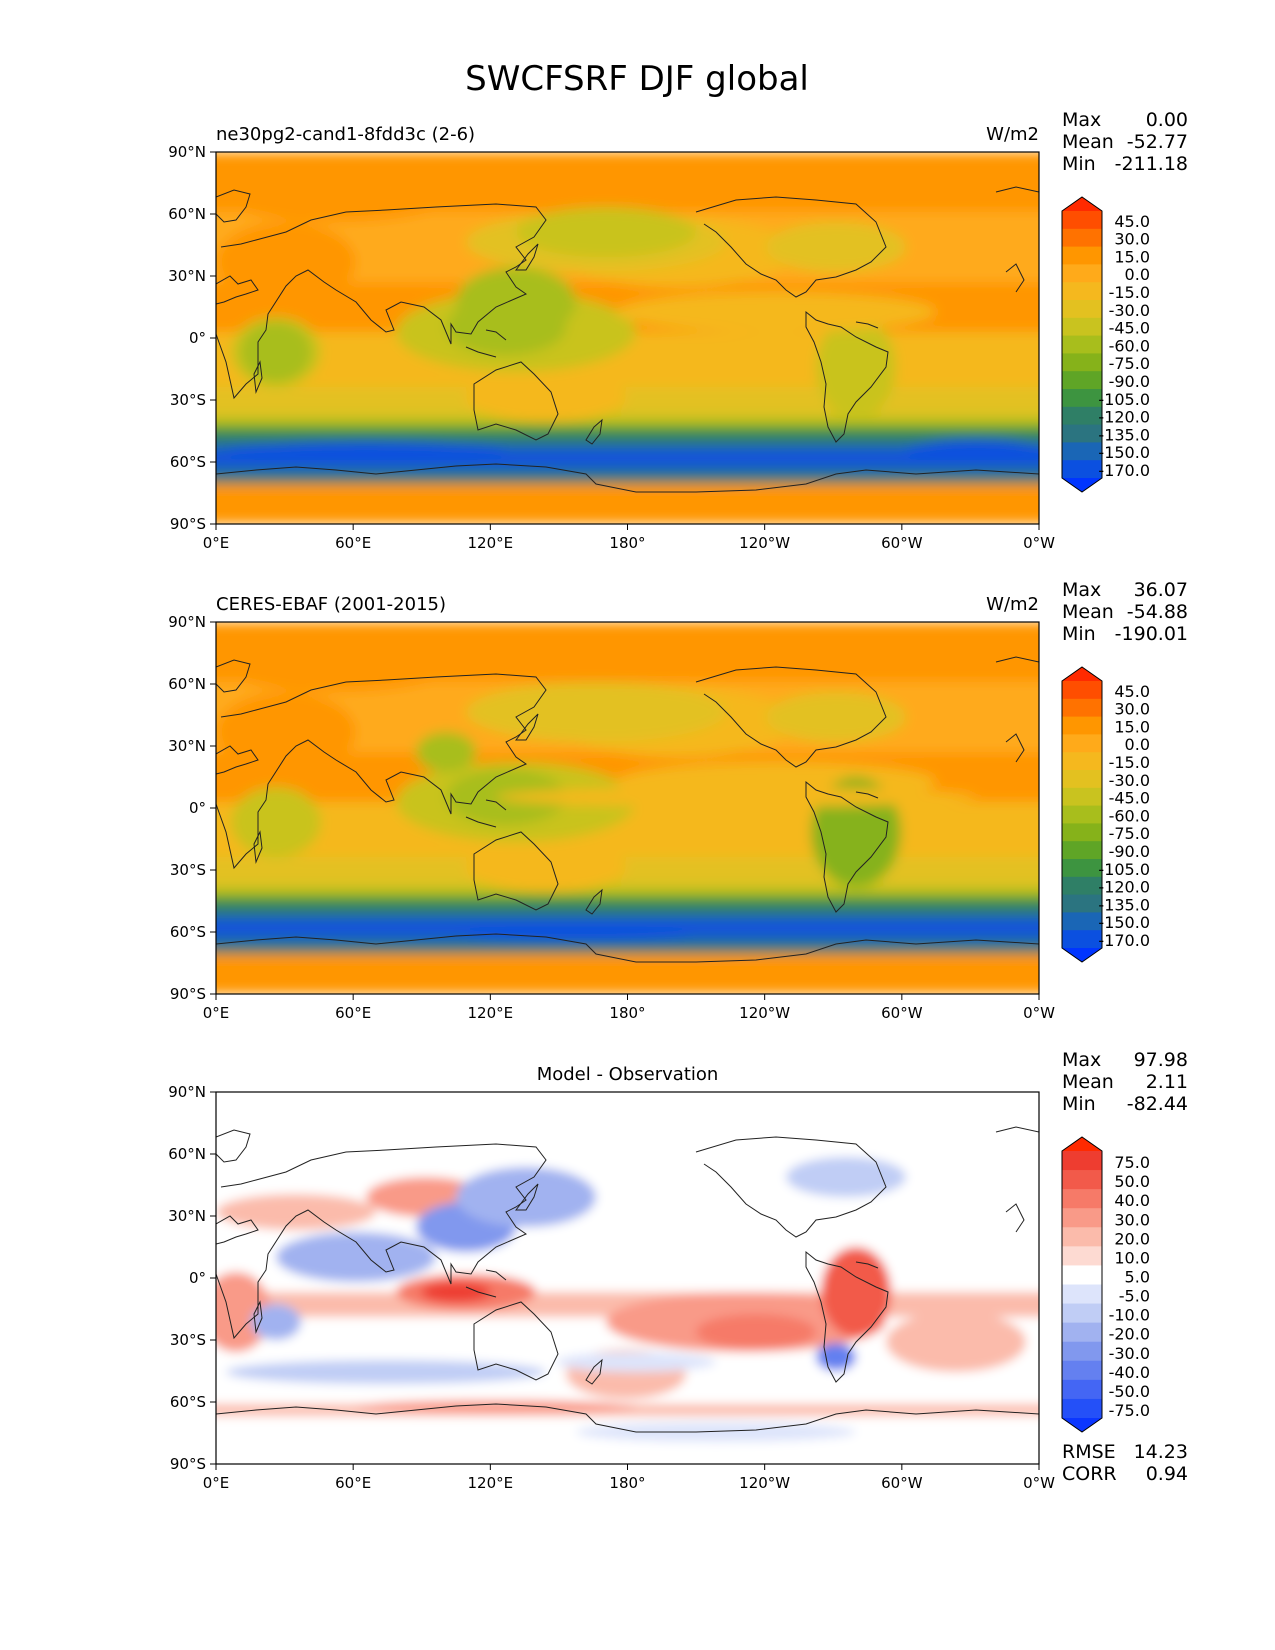 The width and height of the screenshot is (1275, 1650). I want to click on field-itcz, so click(776, 312).